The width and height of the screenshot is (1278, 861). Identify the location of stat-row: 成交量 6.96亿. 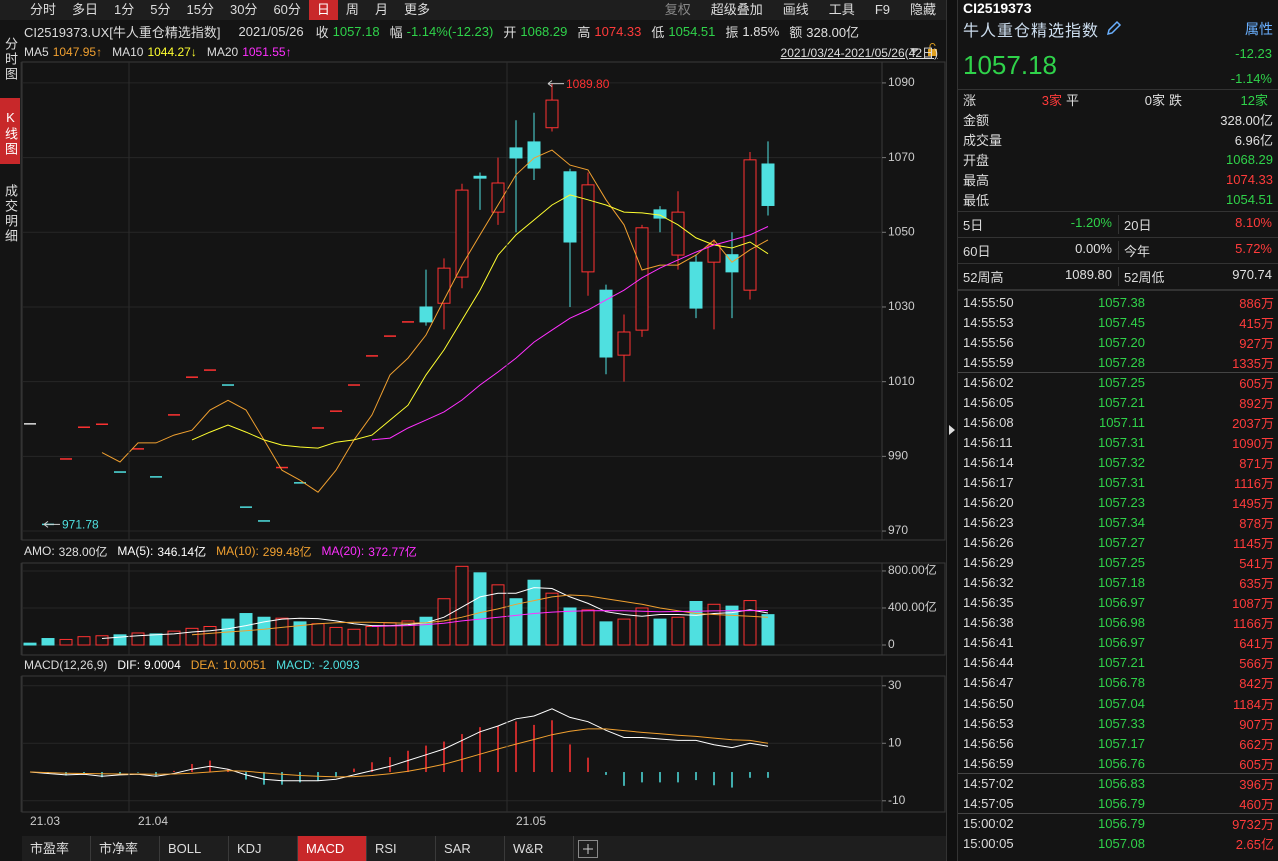
(1118, 139).